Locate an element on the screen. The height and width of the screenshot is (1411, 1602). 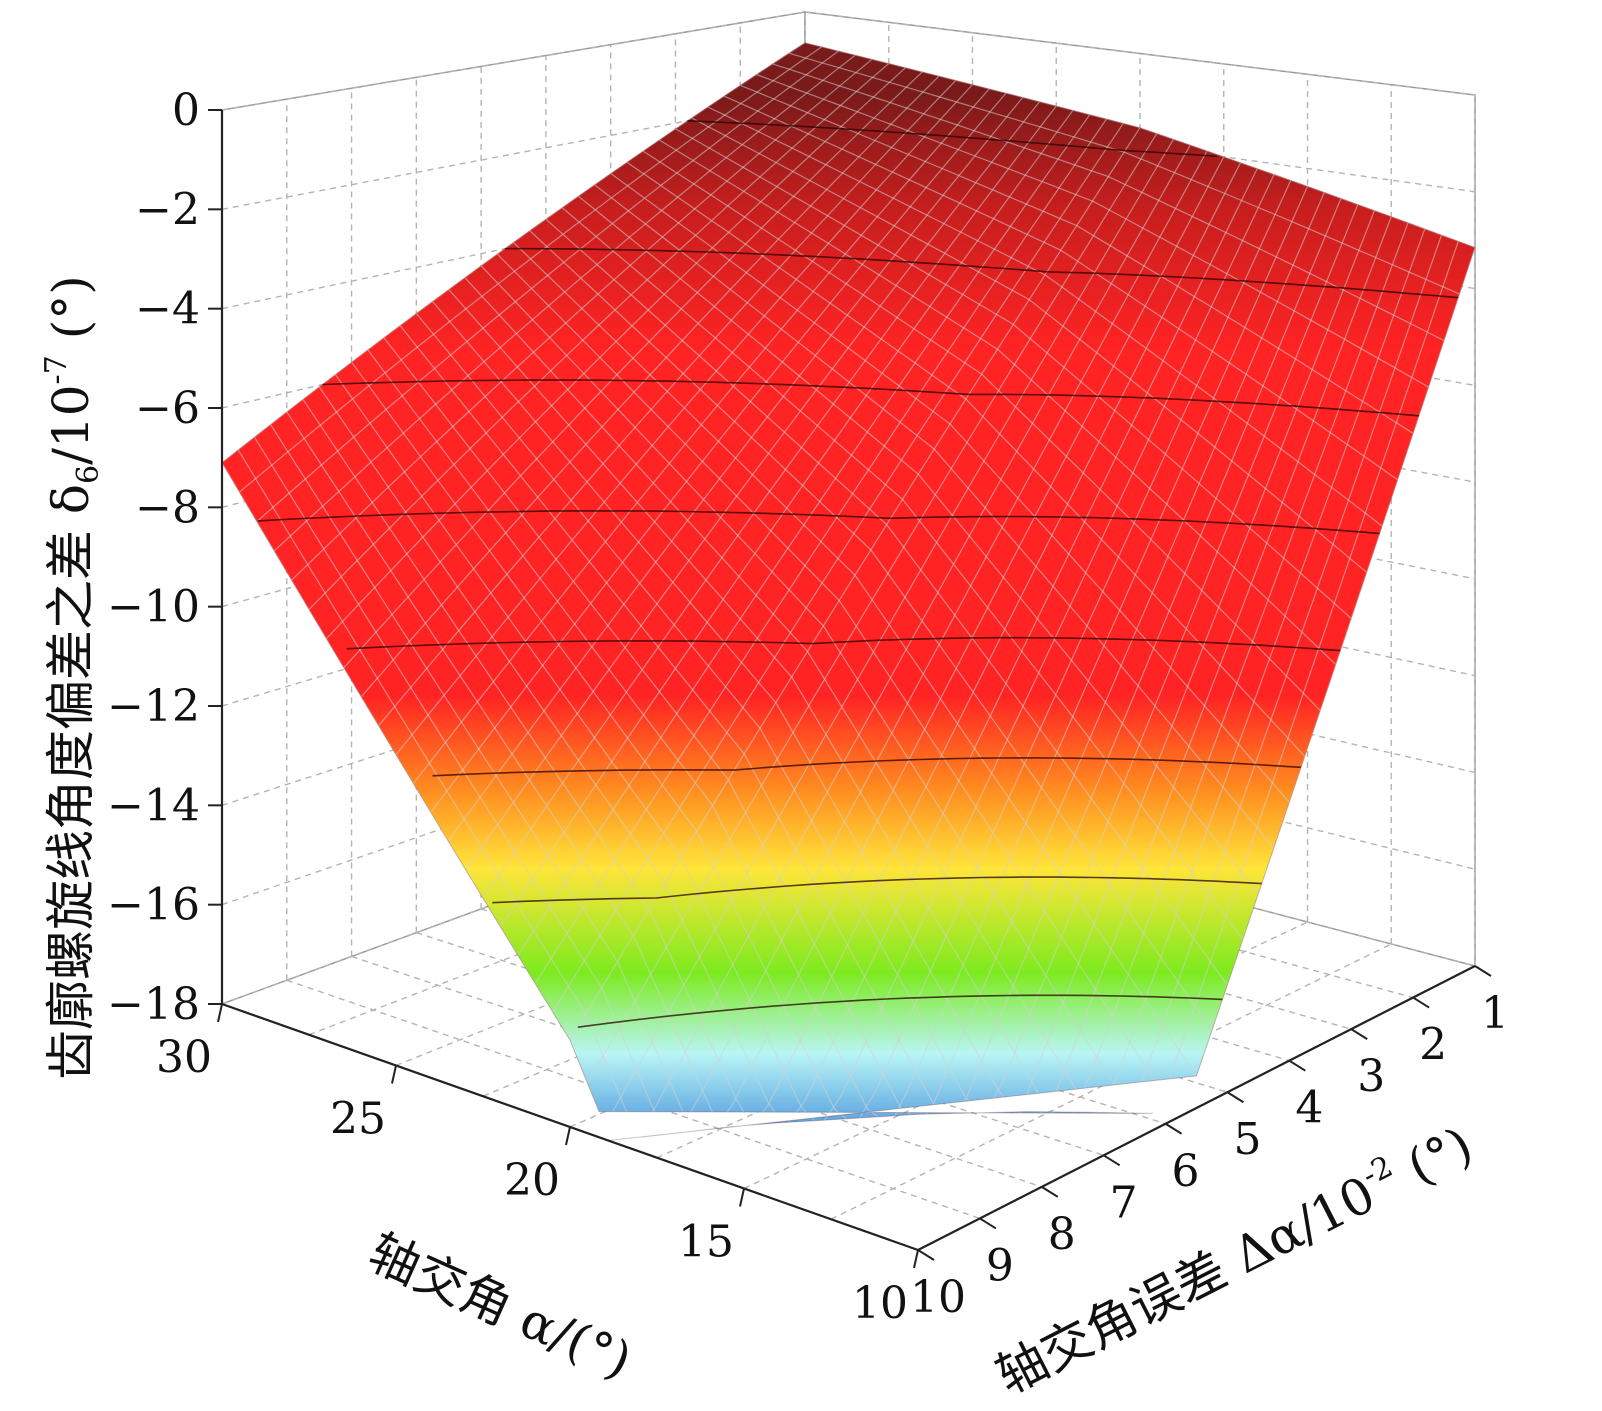
z-axis-title-rest: /10 is located at coordinates (71, 424).